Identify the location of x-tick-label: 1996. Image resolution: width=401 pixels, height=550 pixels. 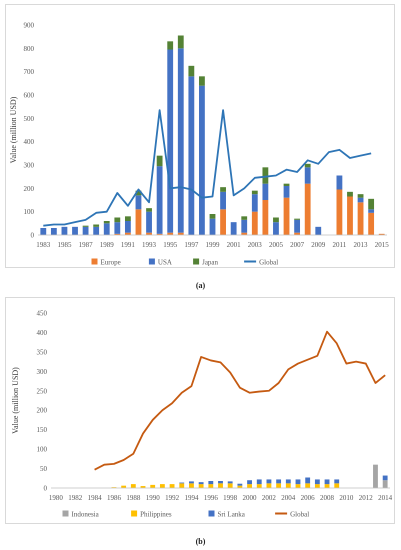
(211, 498).